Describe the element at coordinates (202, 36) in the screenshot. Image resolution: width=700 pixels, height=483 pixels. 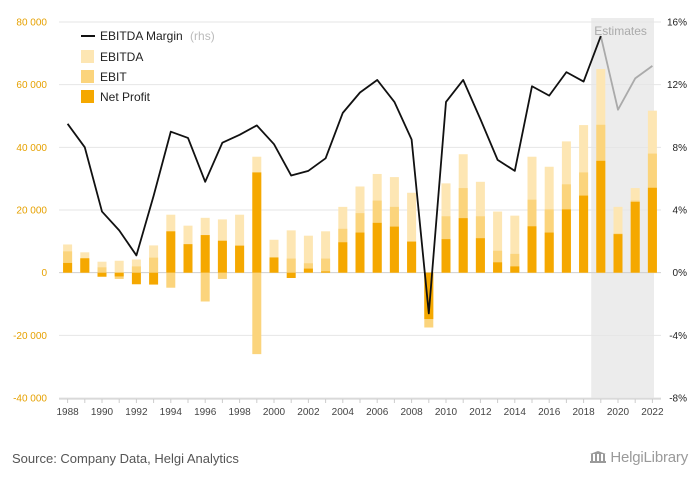
I see `legend-label-rhs: (rhs)` at that location.